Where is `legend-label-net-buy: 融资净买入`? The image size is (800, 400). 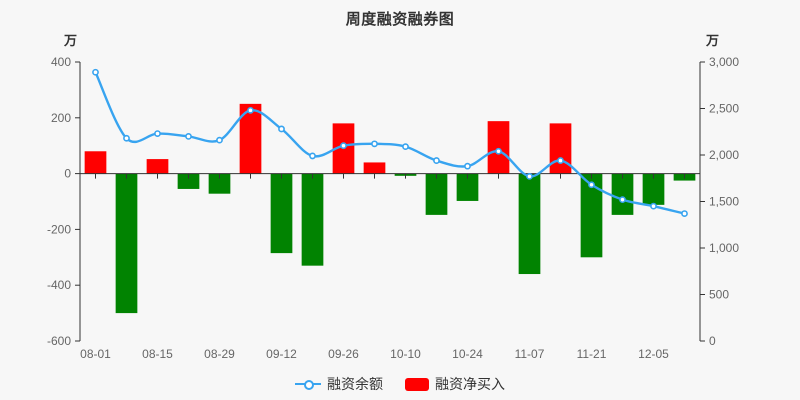 legend-label-net-buy: 融资净买入 is located at coordinates (470, 384).